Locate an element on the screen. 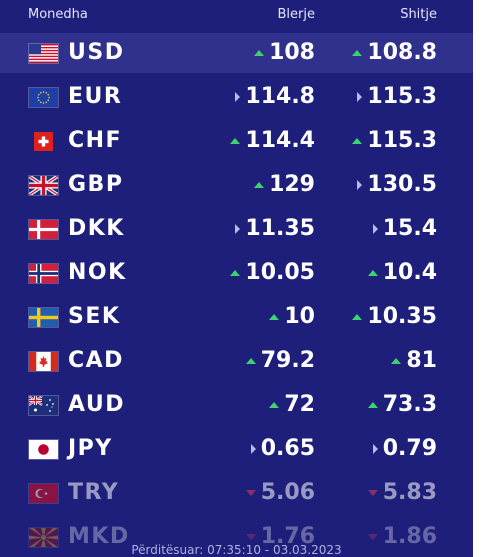 The width and height of the screenshot is (483, 557). mk-flag-icon is located at coordinates (43, 537).